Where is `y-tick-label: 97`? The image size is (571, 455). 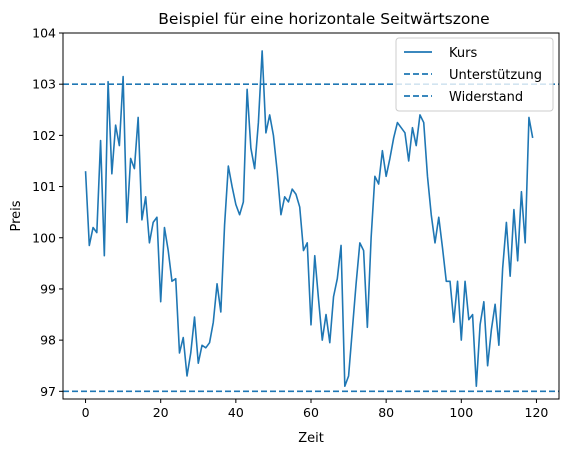 y-tick-label: 97 is located at coordinates (48, 391).